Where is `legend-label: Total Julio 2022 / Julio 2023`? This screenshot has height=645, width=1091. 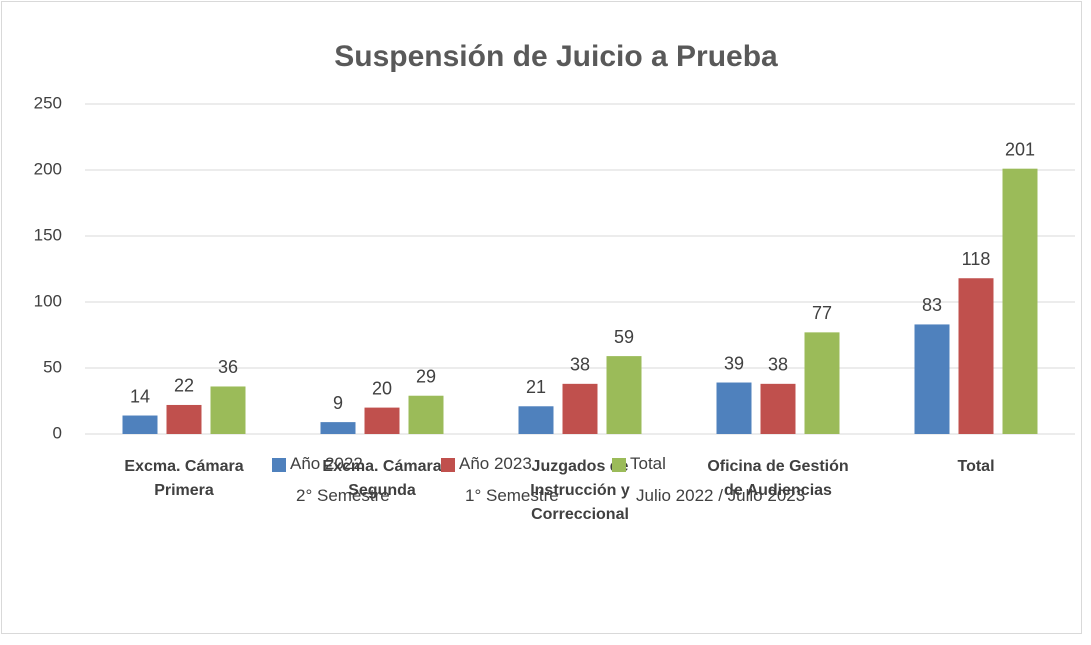 legend-label: Total Julio 2022 / Julio 2023 is located at coordinates (717, 479).